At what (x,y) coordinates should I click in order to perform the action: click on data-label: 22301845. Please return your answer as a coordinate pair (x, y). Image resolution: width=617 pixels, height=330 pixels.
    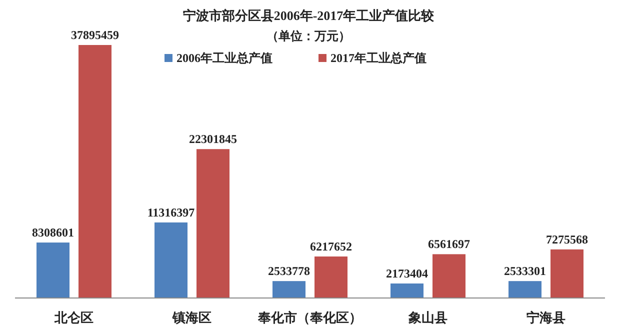
    Looking at the image, I should click on (213, 139).